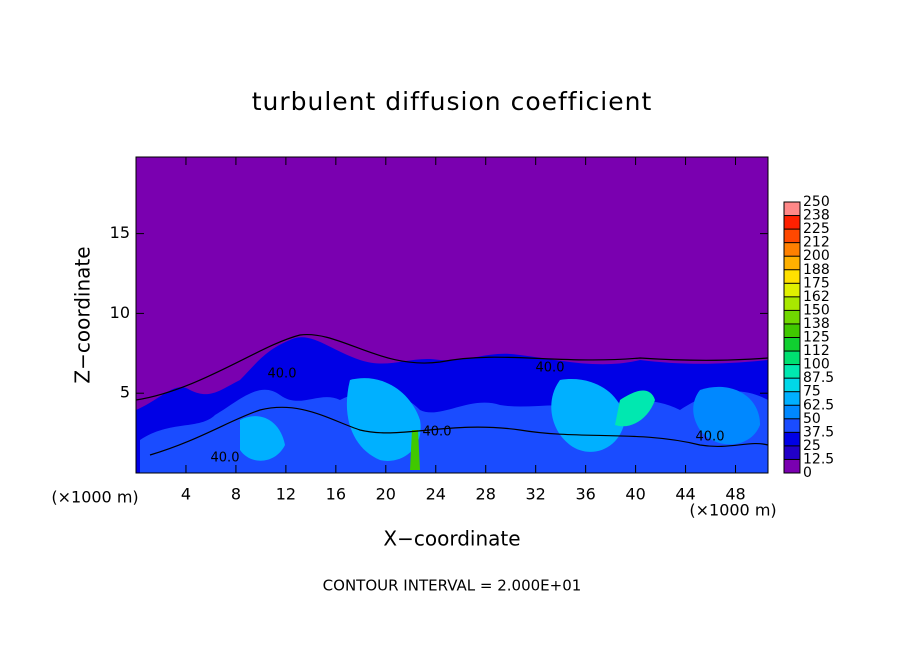 The height and width of the screenshot is (658, 904). I want to click on x-tick-label: 24, so click(436, 494).